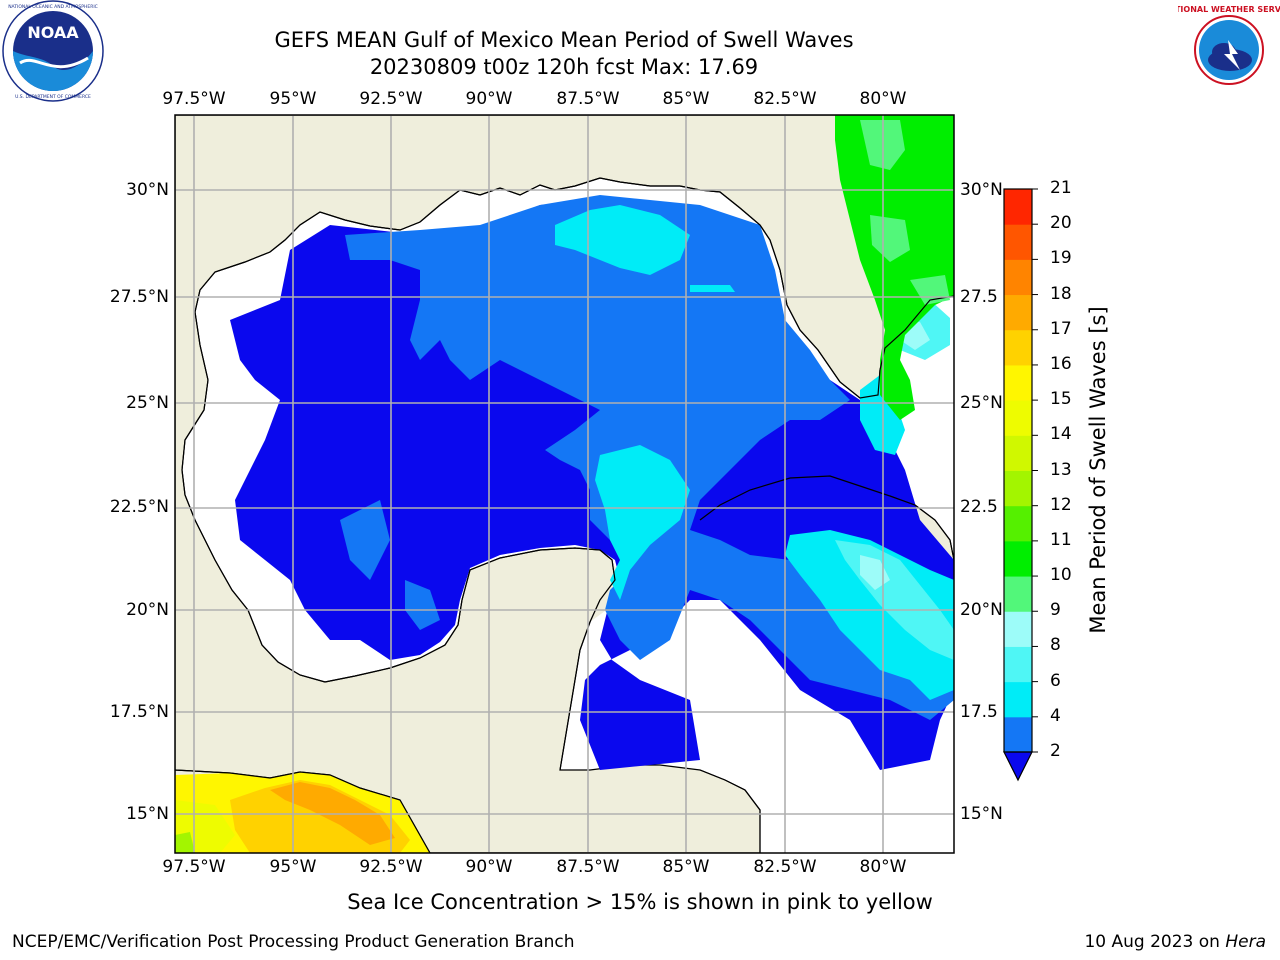 The height and width of the screenshot is (960, 1280). What do you see at coordinates (147, 814) in the screenshot?
I see `lat-label-left: 15°N` at bounding box center [147, 814].